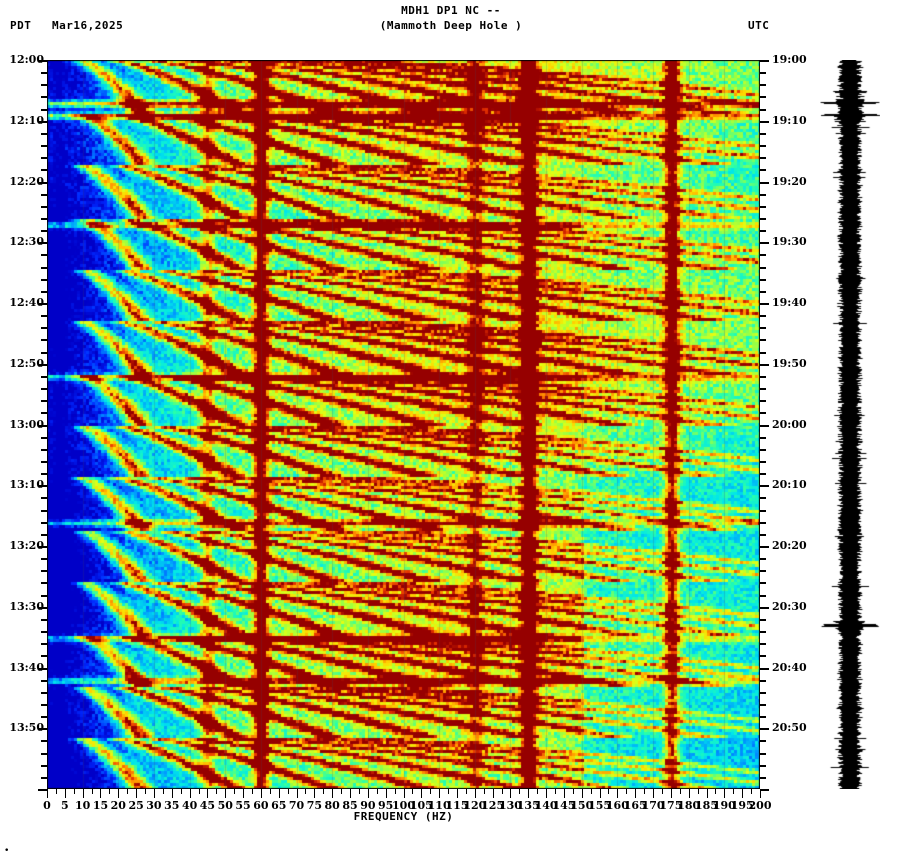 The height and width of the screenshot is (864, 902). What do you see at coordinates (564, 805) in the screenshot?
I see `freq-label: 145` at bounding box center [564, 805].